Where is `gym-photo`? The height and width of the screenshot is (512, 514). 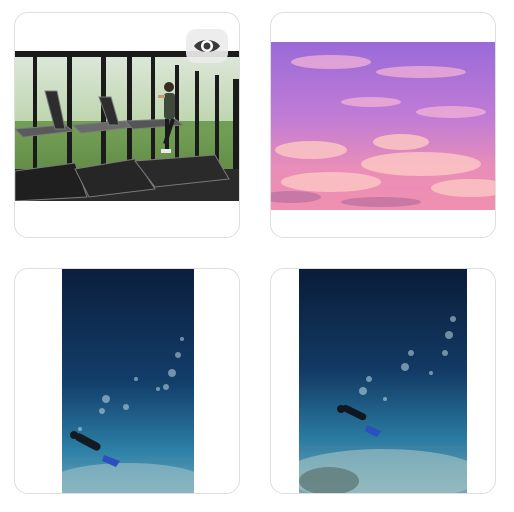 gym-photo is located at coordinates (127, 126).